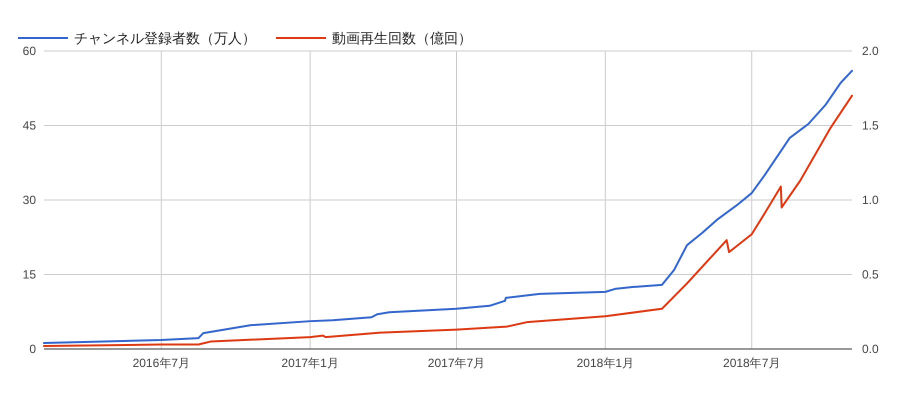  Describe the element at coordinates (29, 51) in the screenshot. I see `y-tick-label: 60` at that location.